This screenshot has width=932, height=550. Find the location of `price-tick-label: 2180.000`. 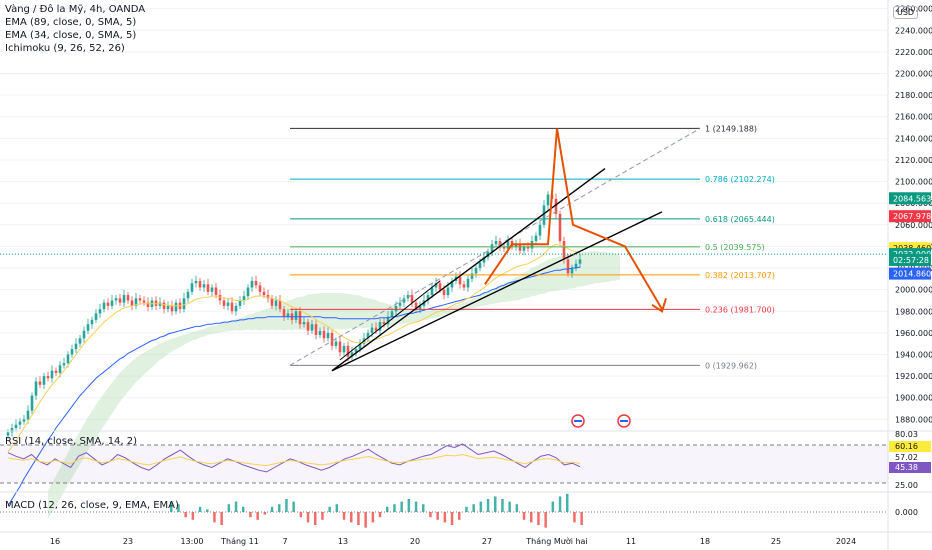

price-tick-label: 2180.000 is located at coordinates (913, 95).